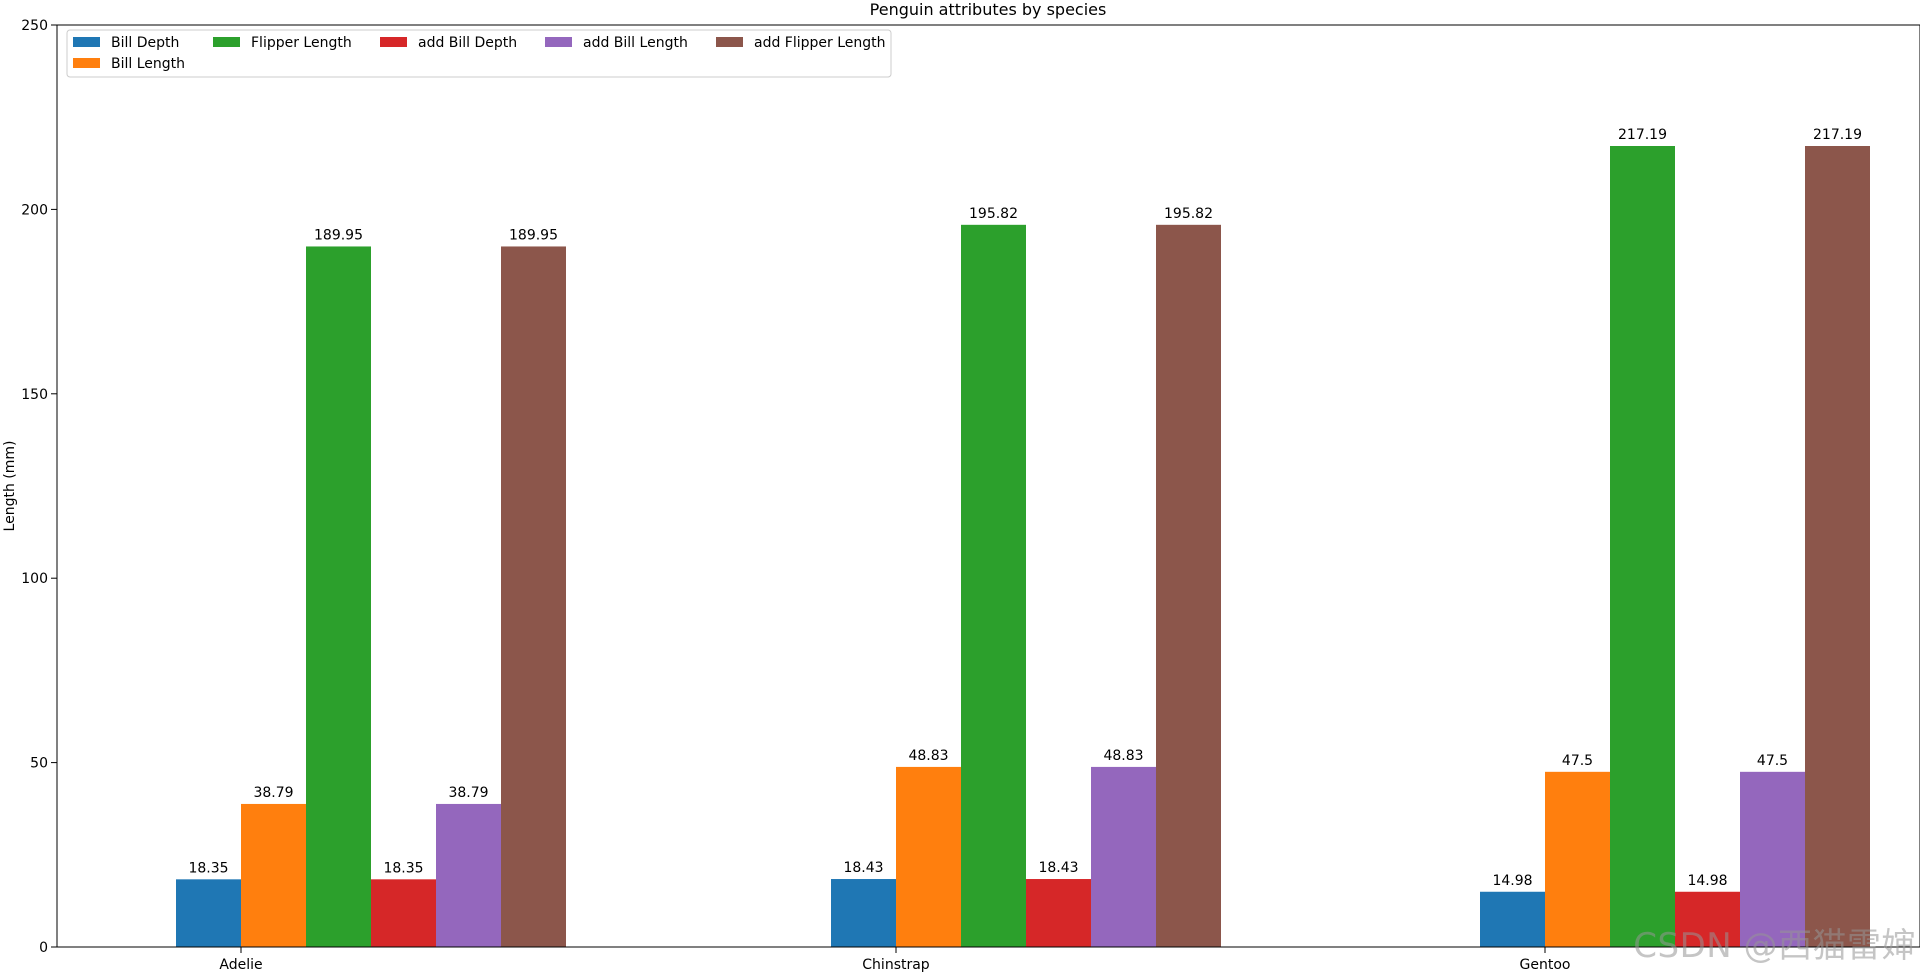 The width and height of the screenshot is (1920, 979). Describe the element at coordinates (34, 579) in the screenshot. I see `y-tick-label: 100` at that location.